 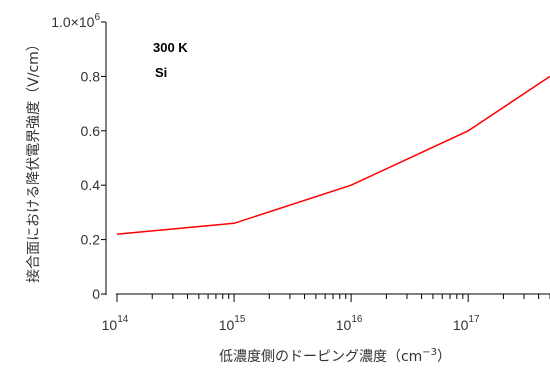 What do you see at coordinates (232, 323) in the screenshot?
I see `x-tick-label: 1015` at bounding box center [232, 323].